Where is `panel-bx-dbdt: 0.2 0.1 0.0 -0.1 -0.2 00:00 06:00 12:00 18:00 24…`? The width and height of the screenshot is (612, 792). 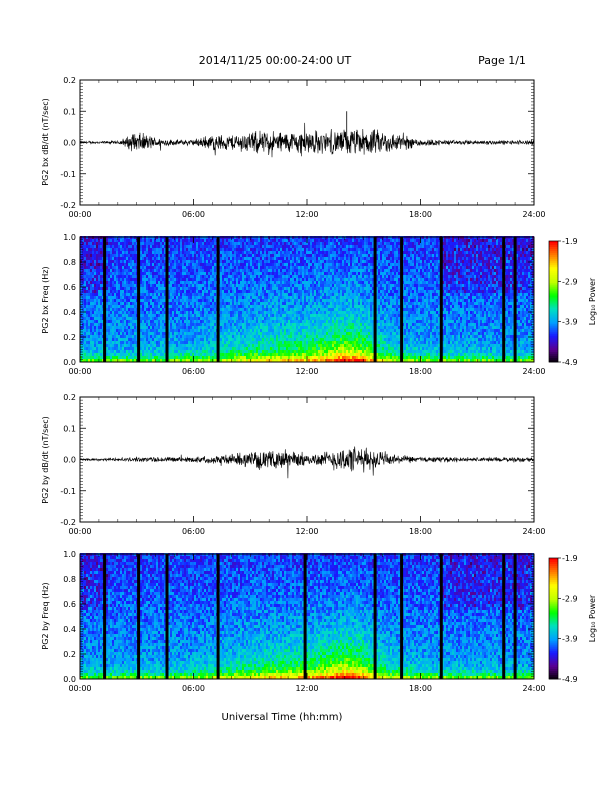
panel-bx-dbdt: 0.2 0.1 0.0 -0.1 -0.2 00:00 06:00 12:00 18:00 24… is located at coordinates (293, 147).